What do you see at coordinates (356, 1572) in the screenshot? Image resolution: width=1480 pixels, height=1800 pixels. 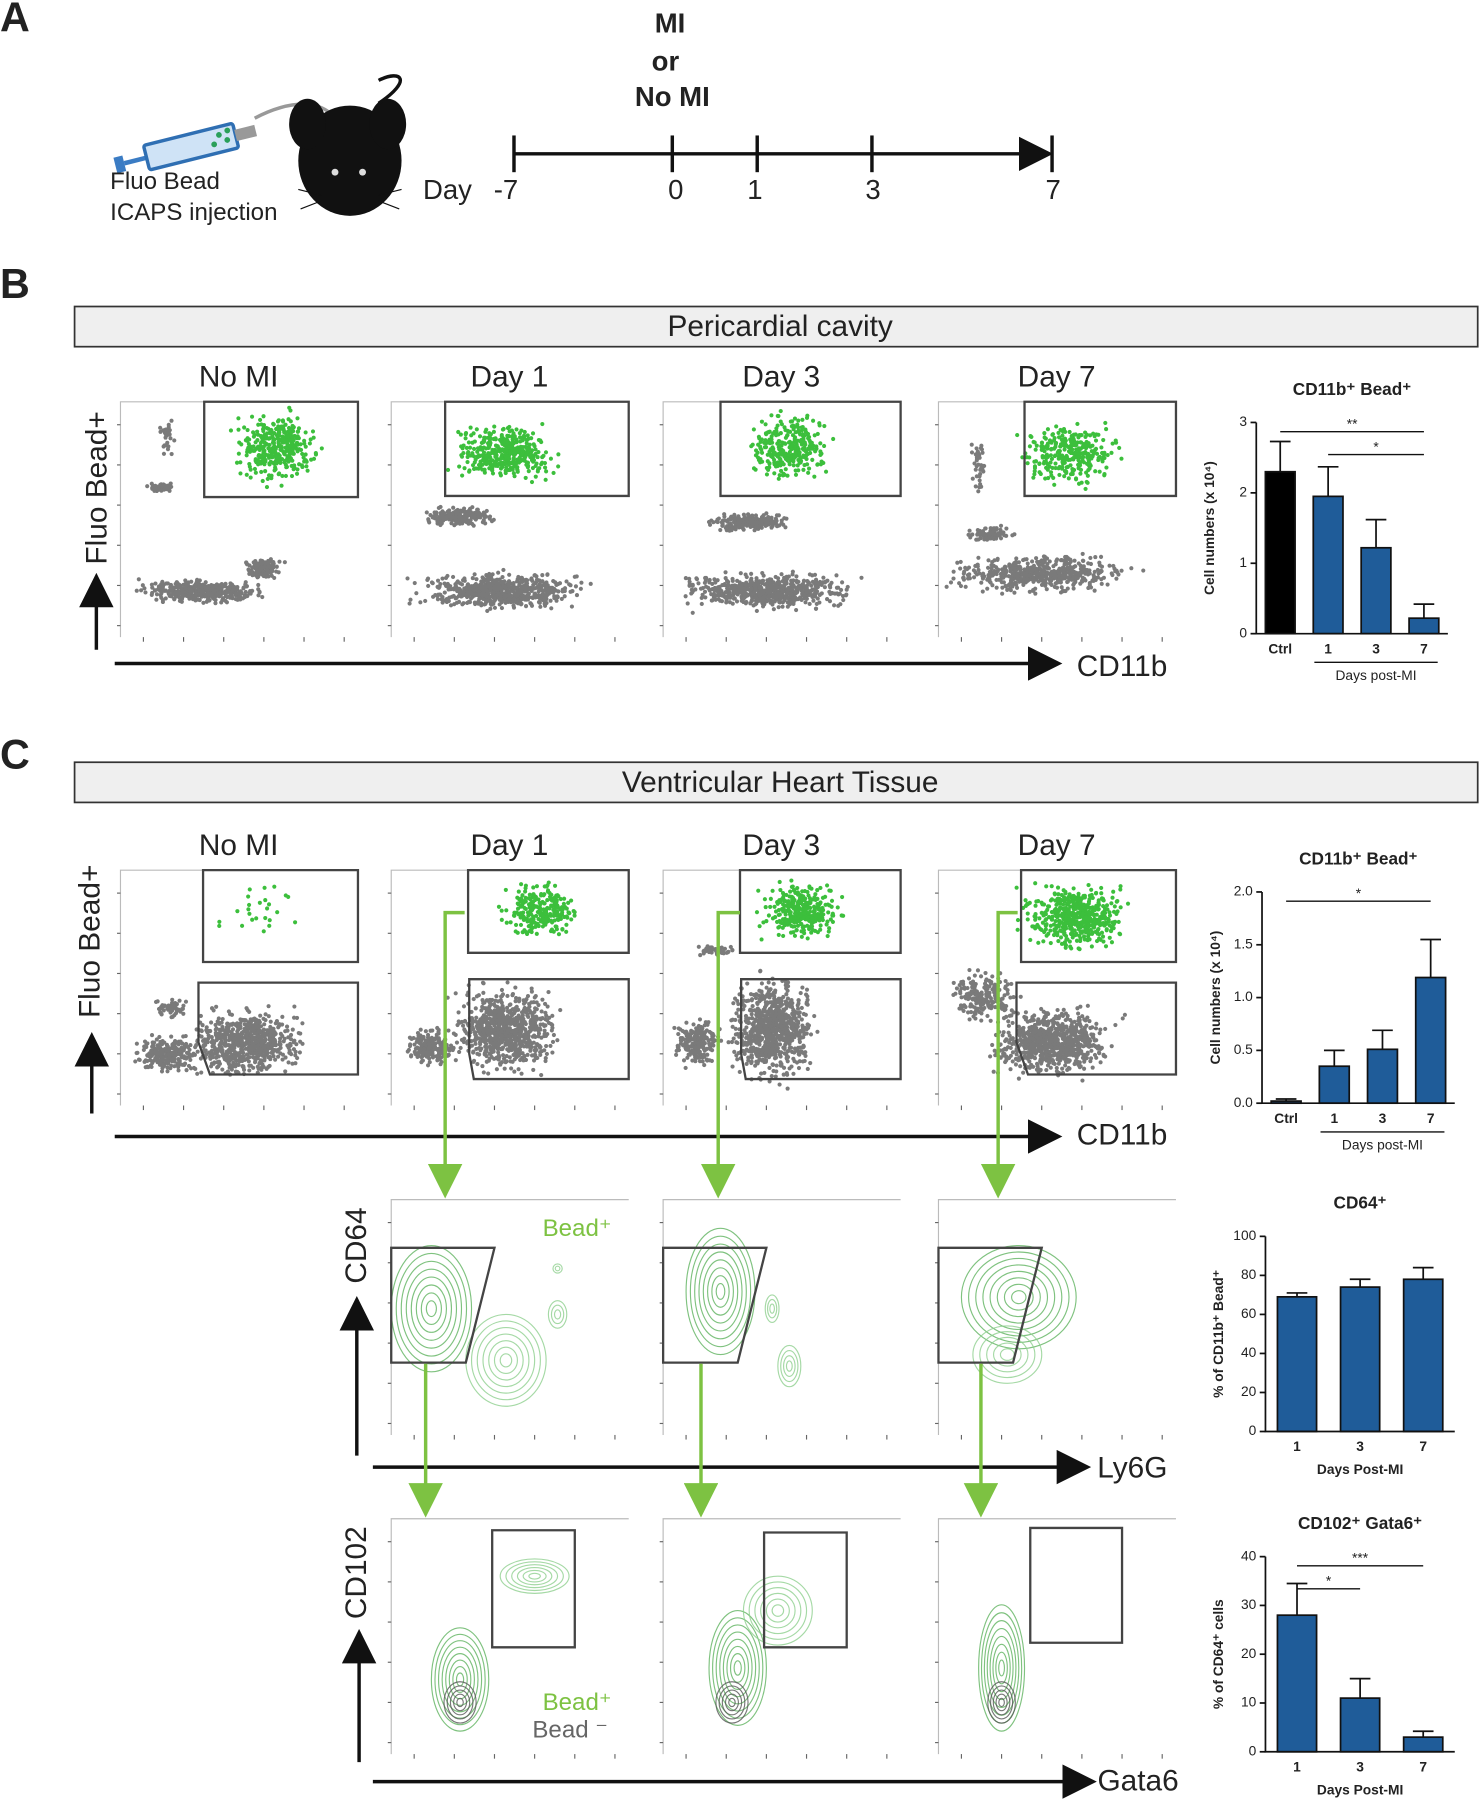 I see `y-axis-label: CD102` at bounding box center [356, 1572].